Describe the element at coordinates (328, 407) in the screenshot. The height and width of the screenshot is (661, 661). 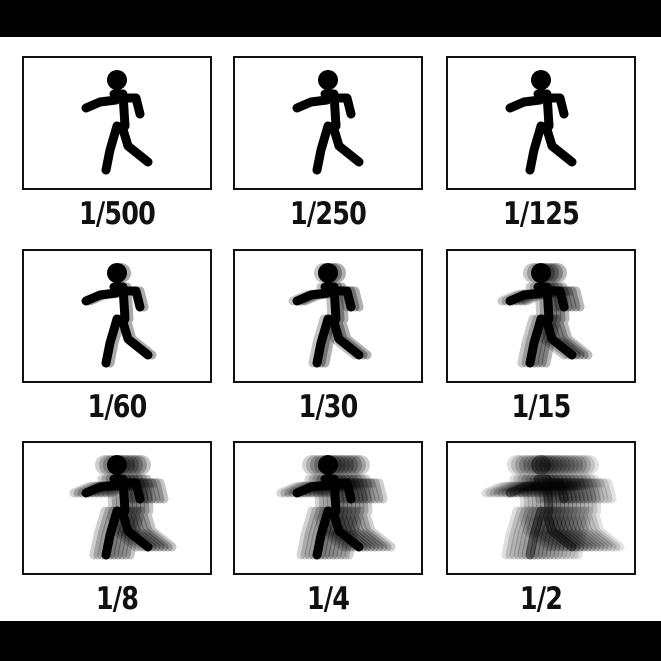
I see `shutter-speed-label: 1/30` at that location.